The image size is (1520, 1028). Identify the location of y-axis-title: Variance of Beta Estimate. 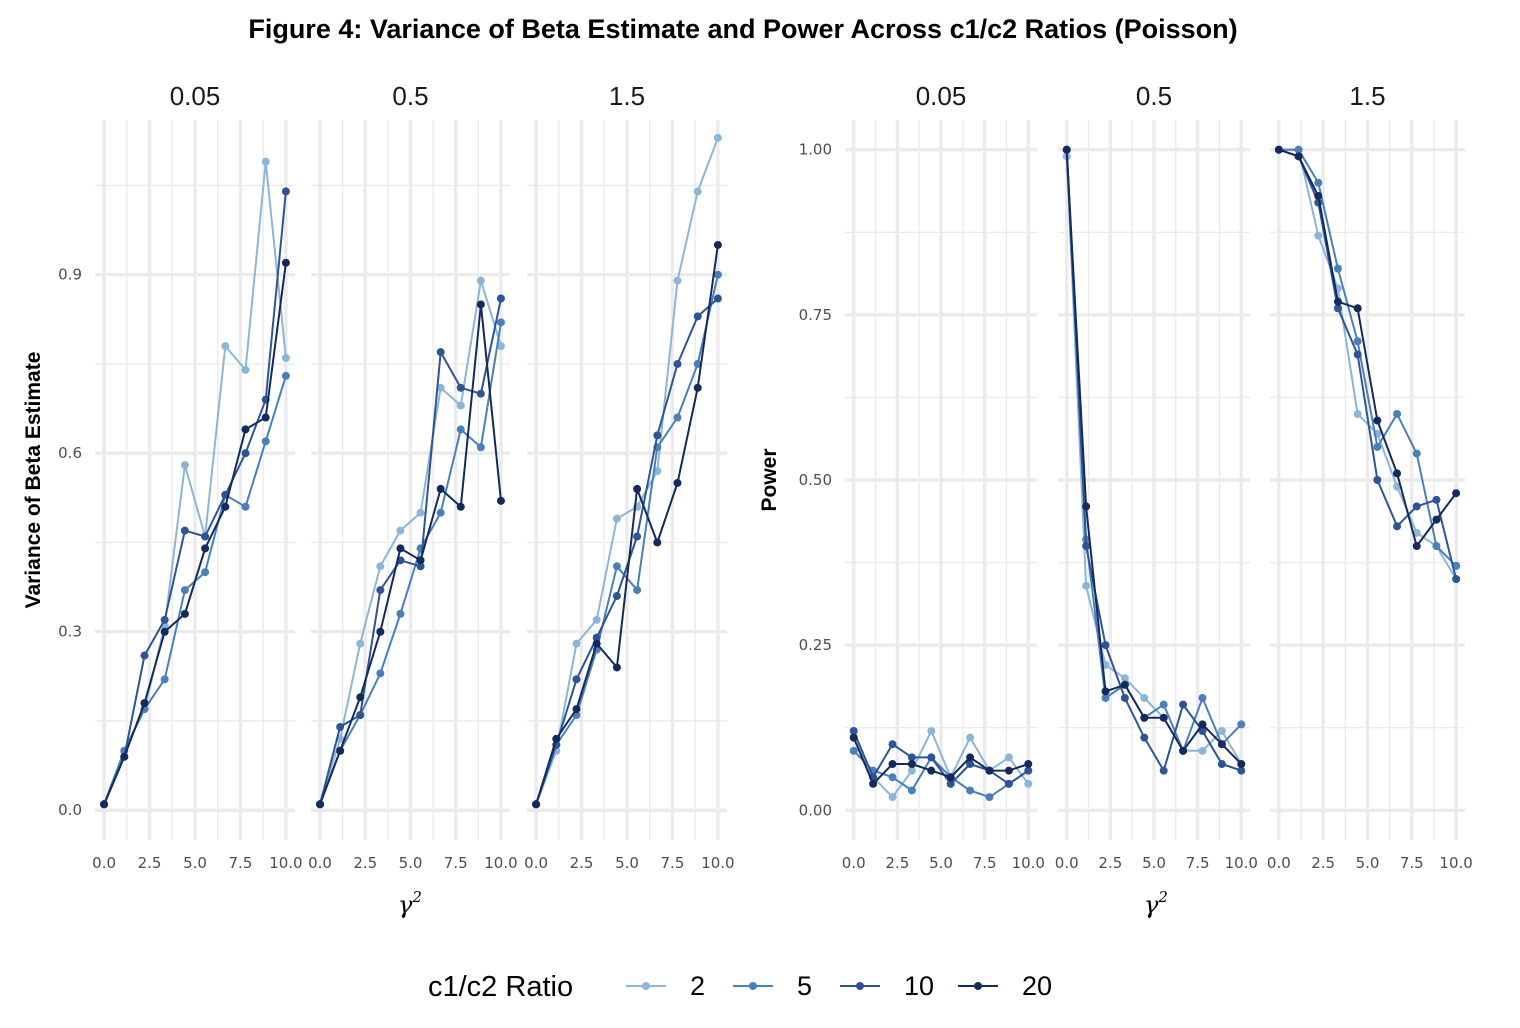
(33, 480).